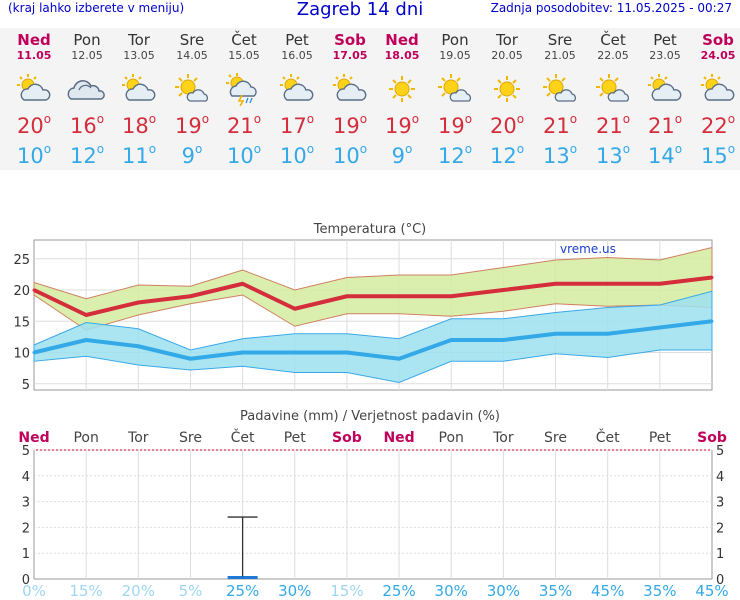  What do you see at coordinates (720, 580) in the screenshot?
I see `y-tick-label-right: 0` at bounding box center [720, 580].